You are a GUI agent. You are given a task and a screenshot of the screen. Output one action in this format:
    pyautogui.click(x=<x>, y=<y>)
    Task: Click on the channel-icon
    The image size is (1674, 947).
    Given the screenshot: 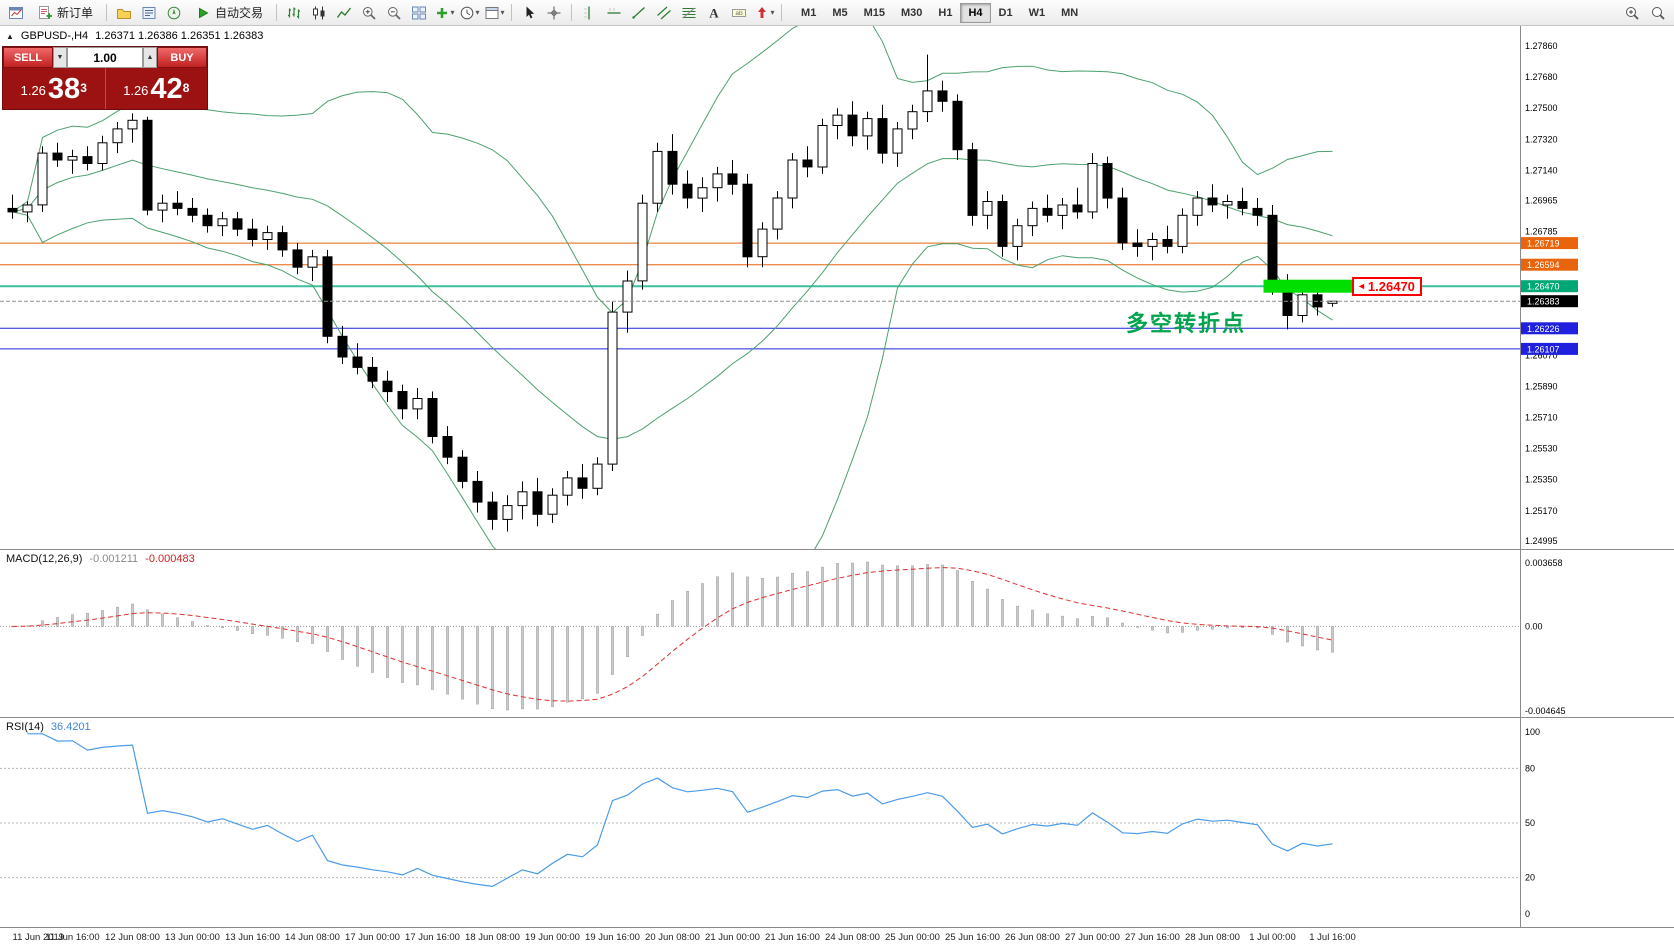 What is the action you would take?
    pyautogui.click(x=664, y=13)
    